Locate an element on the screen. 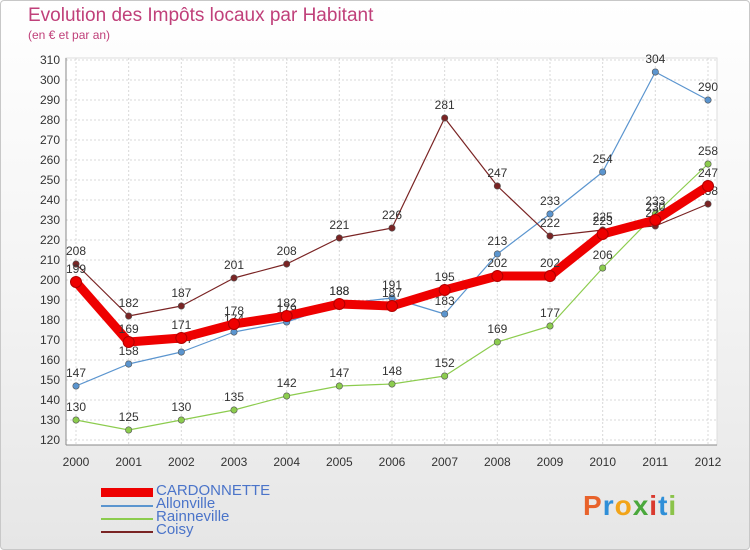 Image resolution: width=750 pixels, height=550 pixels. data-label-allonville: 147 is located at coordinates (76, 373).